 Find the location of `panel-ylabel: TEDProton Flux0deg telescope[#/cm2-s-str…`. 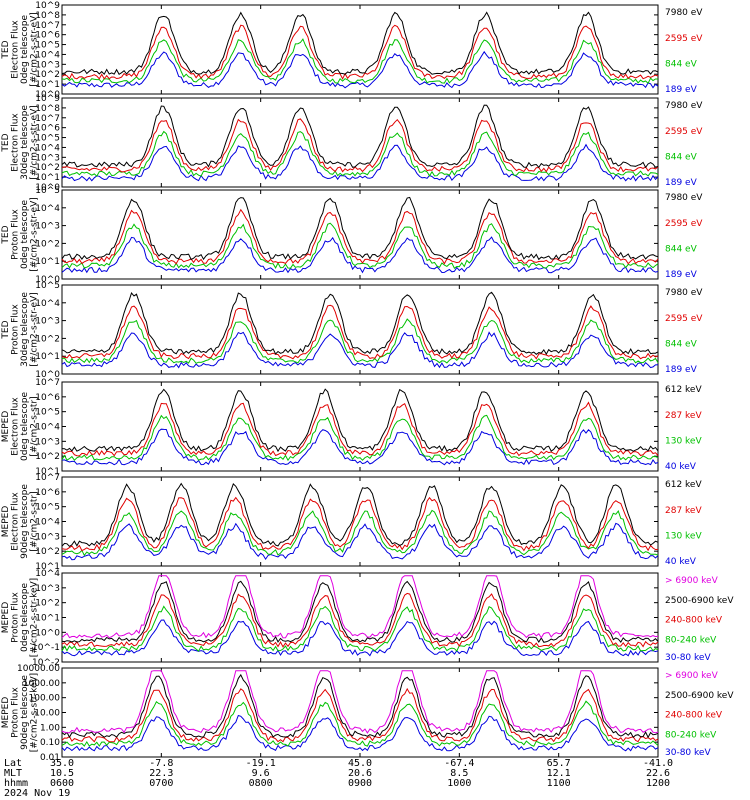

panel-ylabel: TEDProton Flux0deg telescope[#/cm2-s-str… is located at coordinates (20, 234).